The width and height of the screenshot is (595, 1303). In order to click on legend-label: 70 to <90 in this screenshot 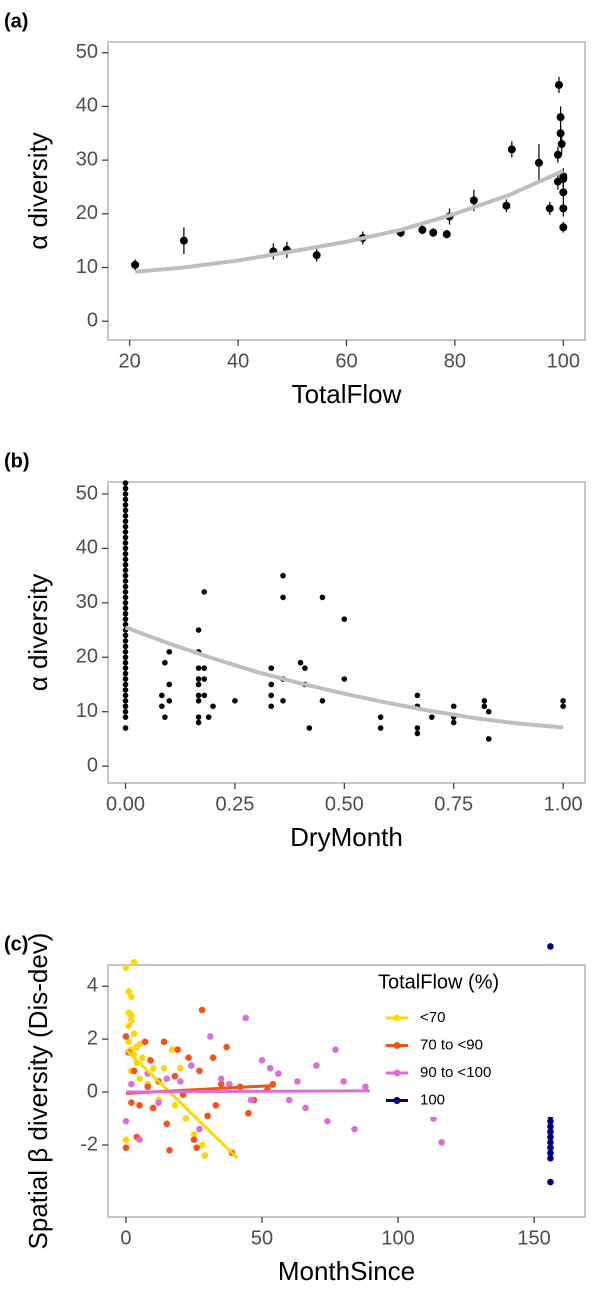, I will do `click(451, 1044)`.